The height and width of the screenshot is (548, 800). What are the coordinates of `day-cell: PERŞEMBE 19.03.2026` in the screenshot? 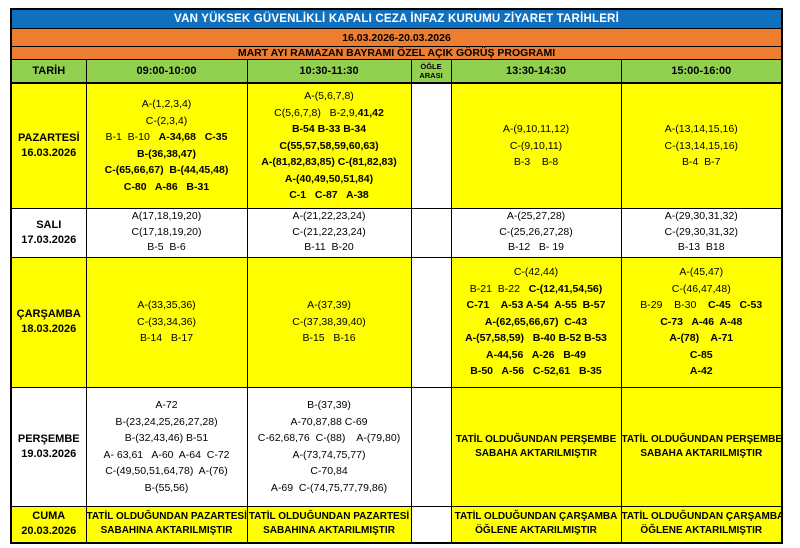 It's located at (48, 446).